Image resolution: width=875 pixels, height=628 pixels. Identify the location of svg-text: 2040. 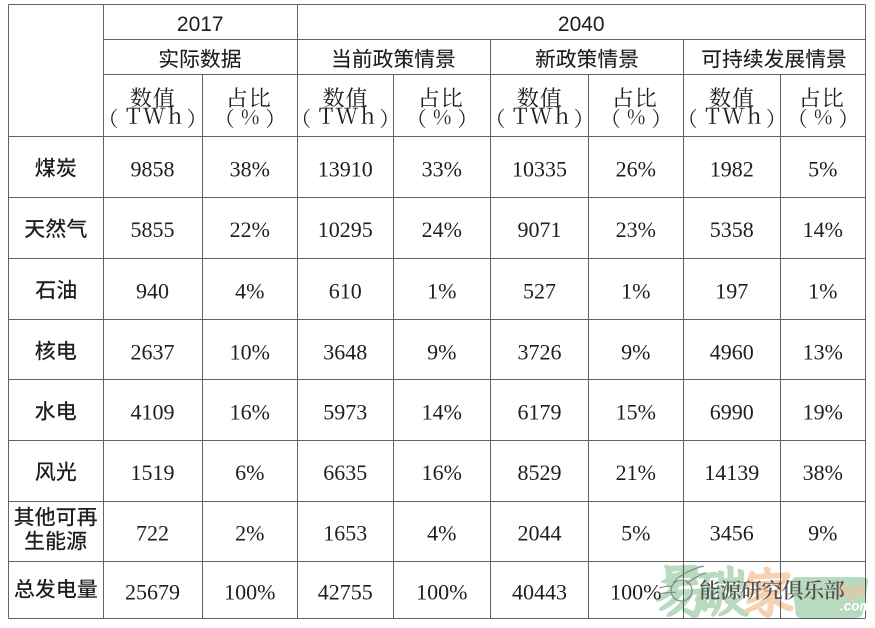
(581, 24).